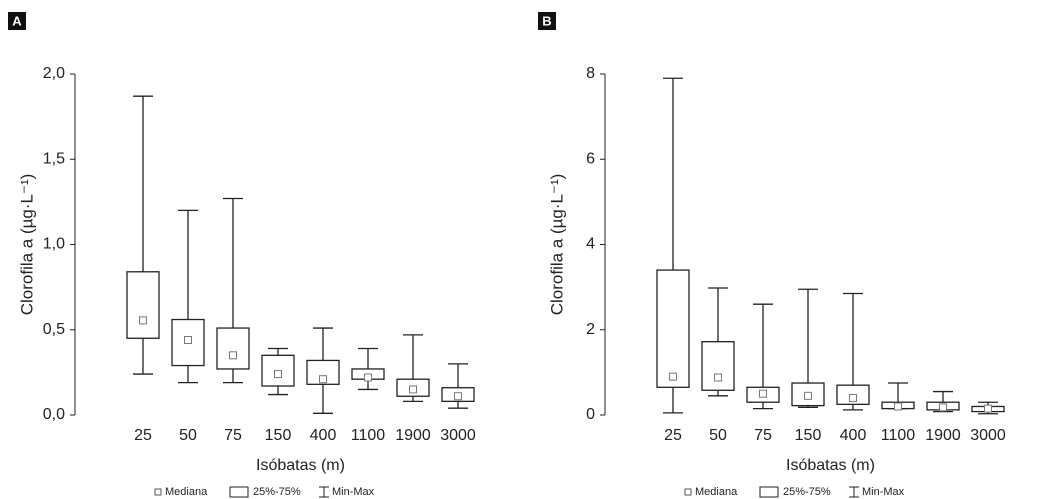  I want to click on y-tick-label: 1,5, so click(54, 158).